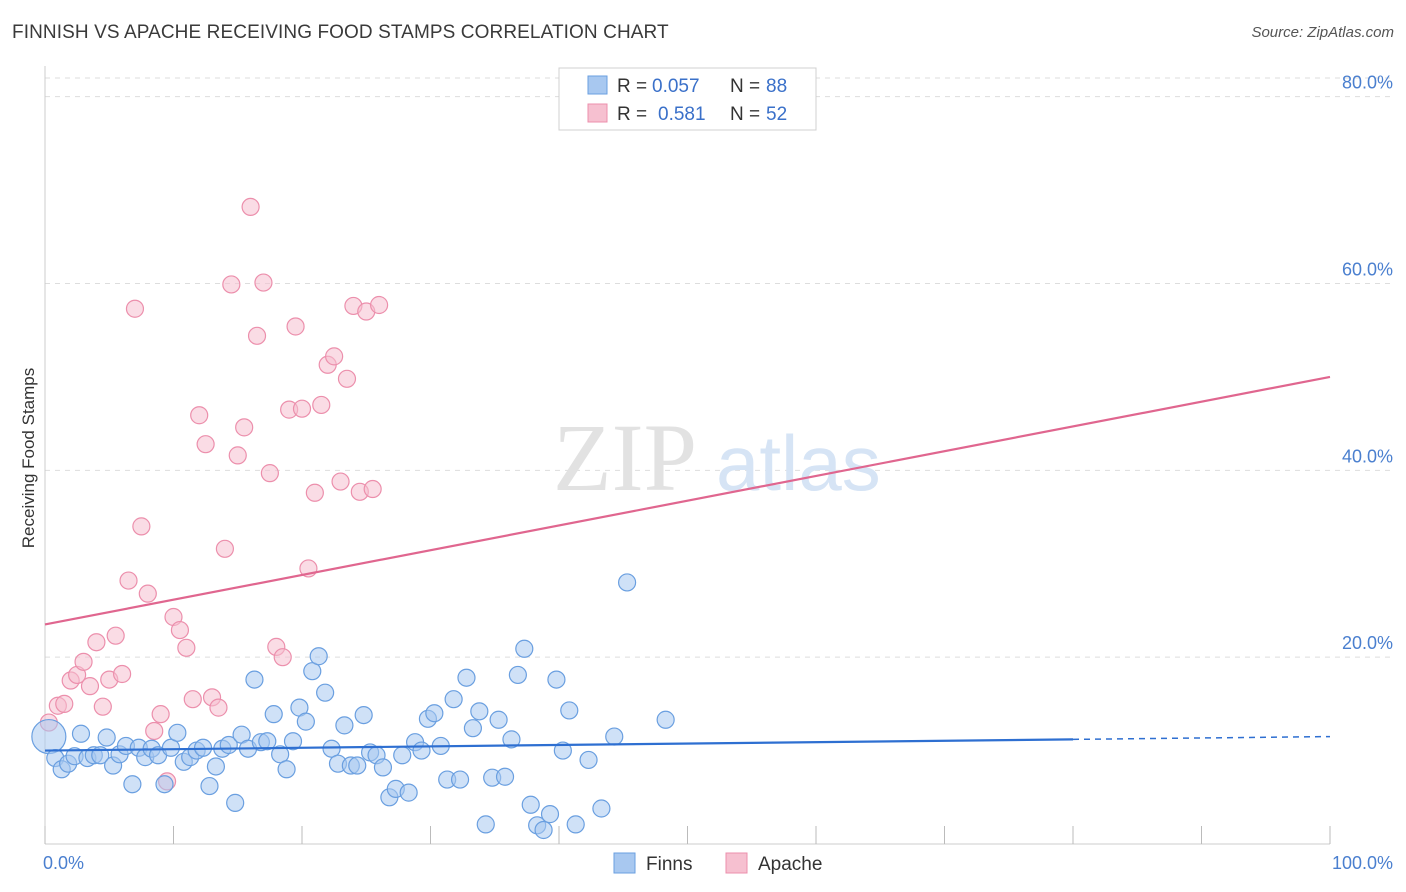 The height and width of the screenshot is (892, 1406). Describe the element at coordinates (632, 86) in the screenshot. I see `legend-finns-r-label: R =` at that location.